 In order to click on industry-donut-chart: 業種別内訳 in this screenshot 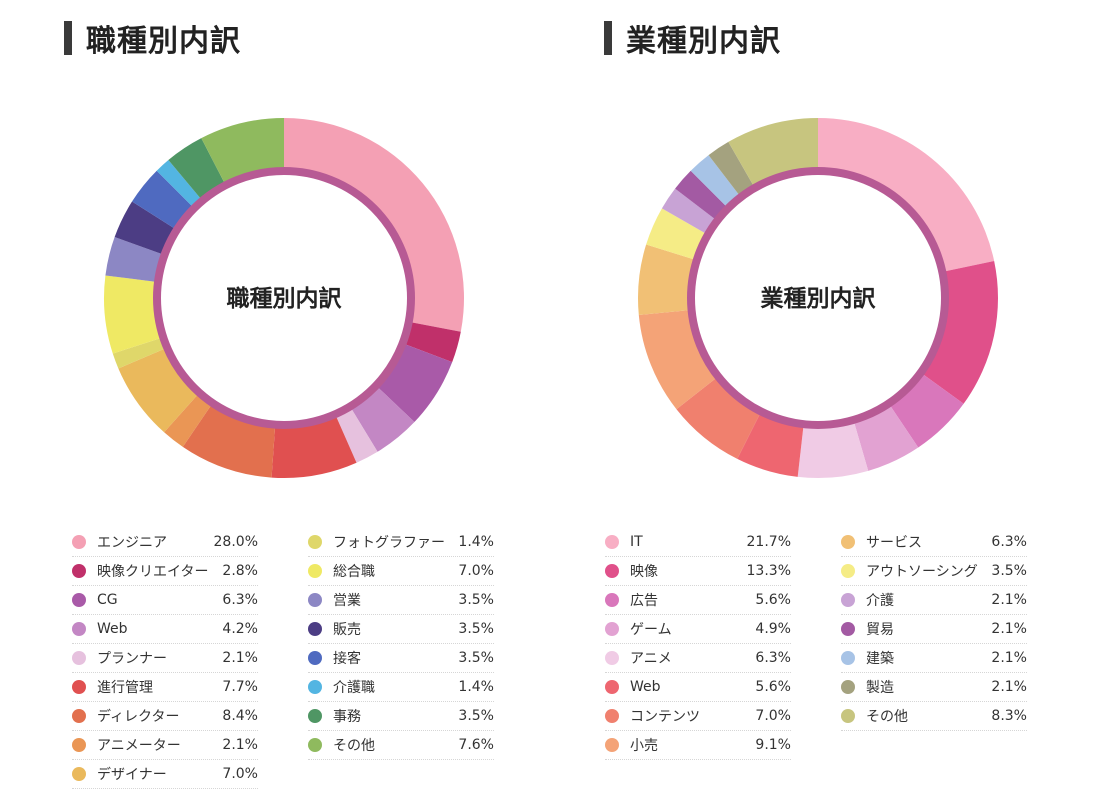, I will do `click(818, 298)`.